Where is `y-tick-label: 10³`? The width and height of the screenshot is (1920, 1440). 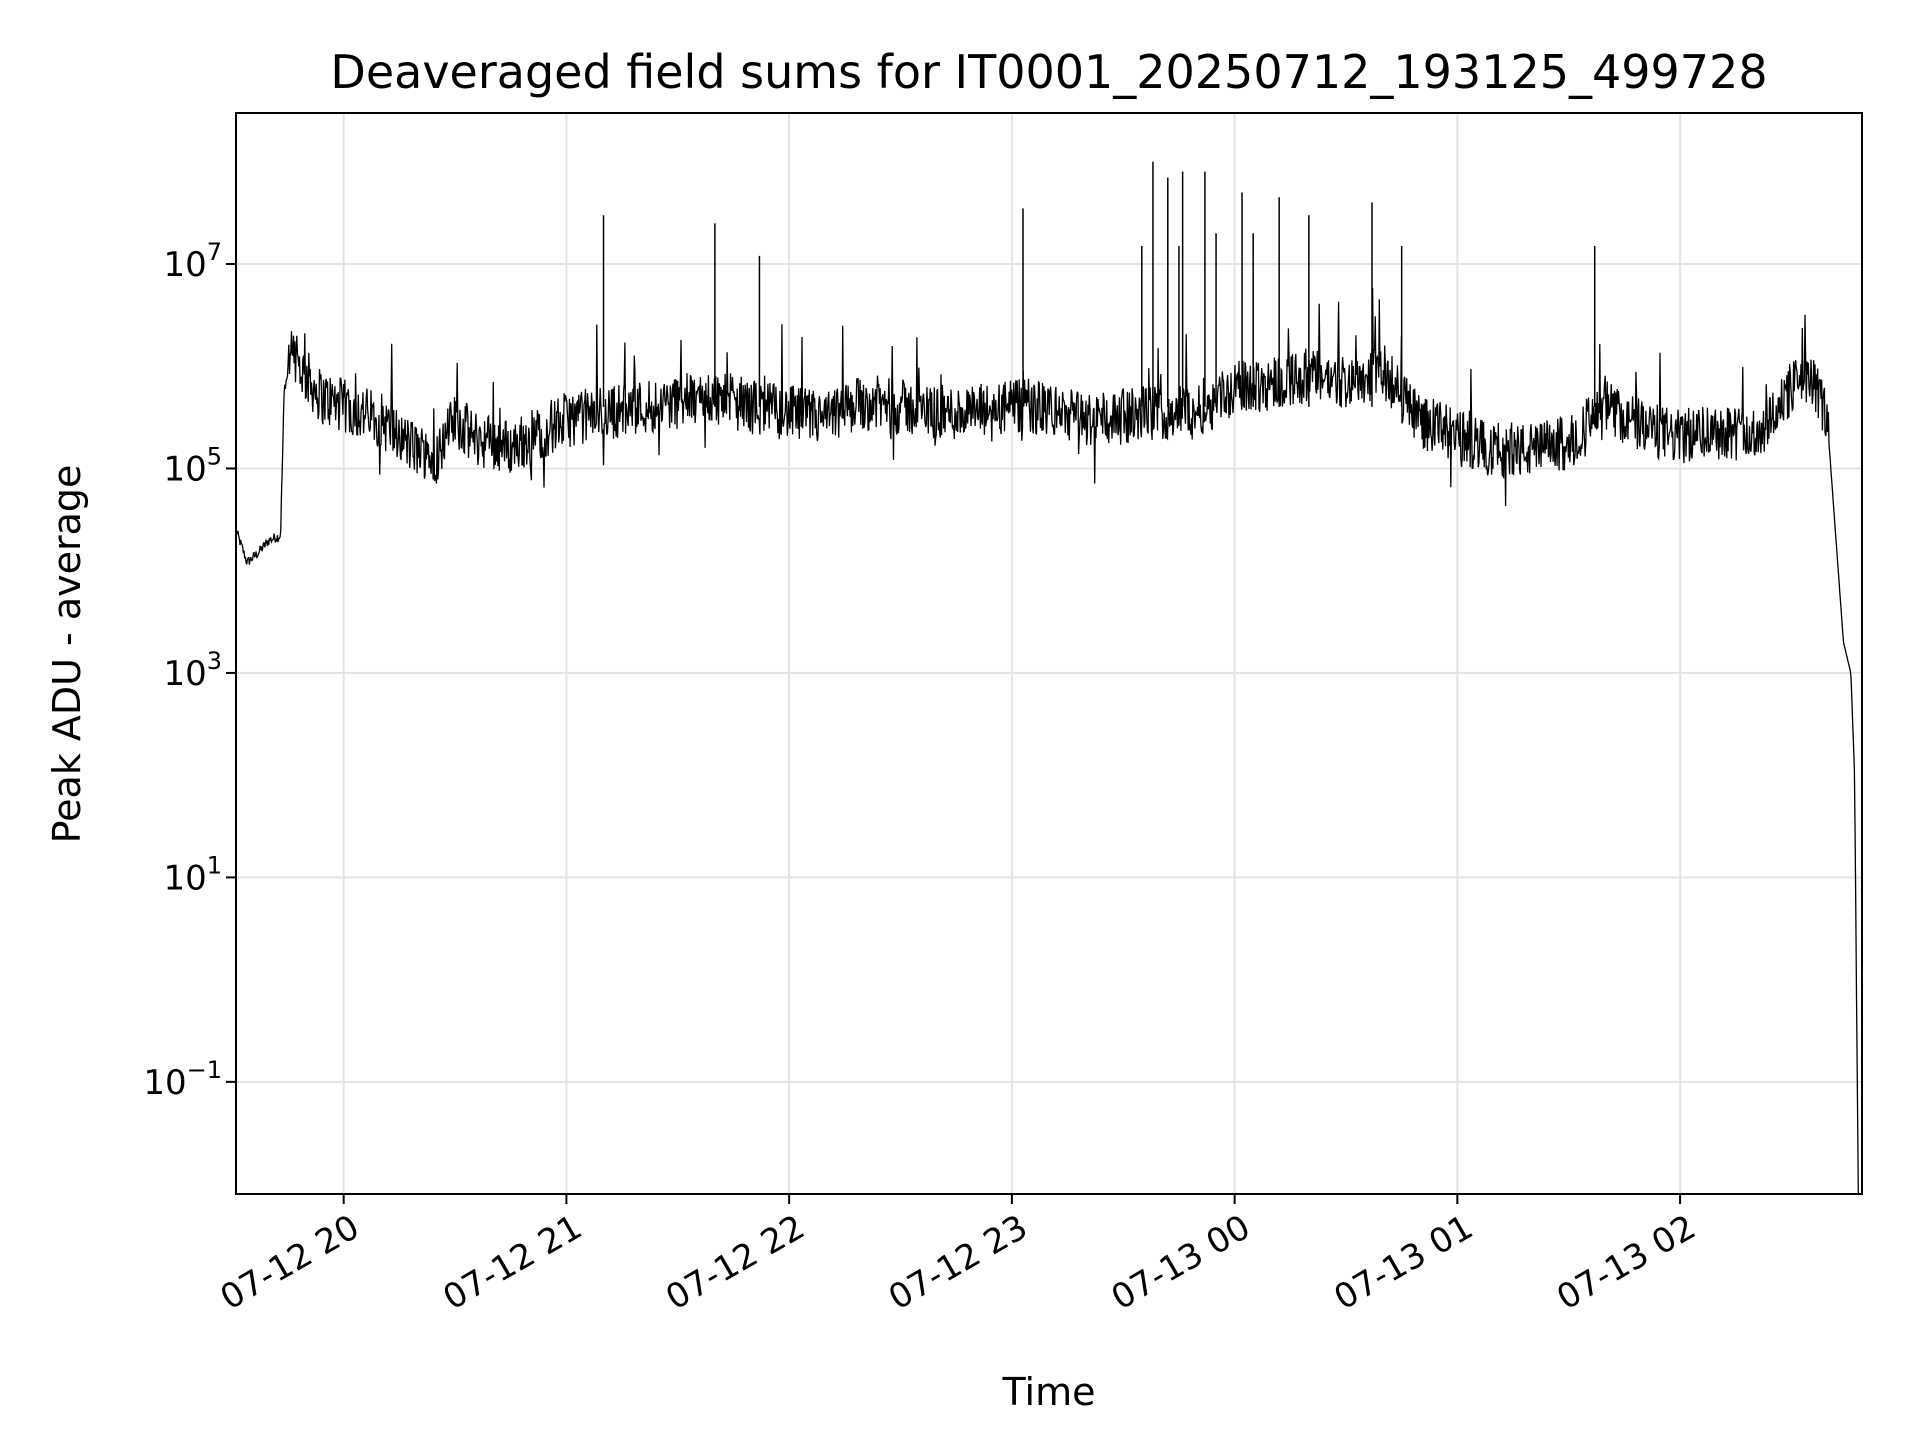
y-tick-label: 10³ is located at coordinates (192, 670).